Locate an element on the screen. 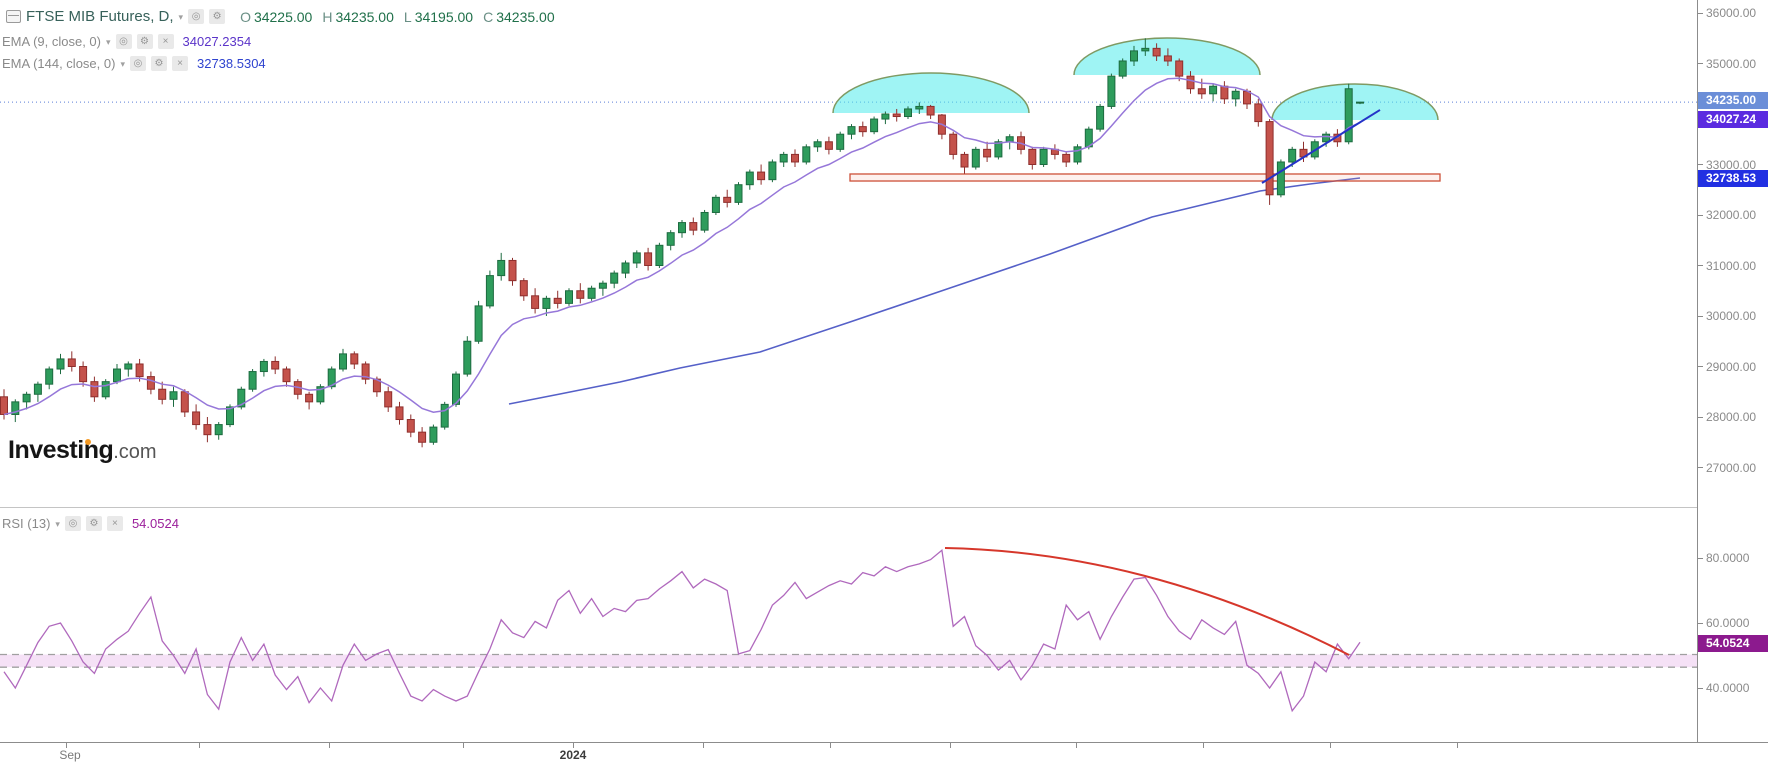 Image resolution: width=1768 pixels, height=764 pixels. rsi-label: RSI (13) is located at coordinates (26, 523).